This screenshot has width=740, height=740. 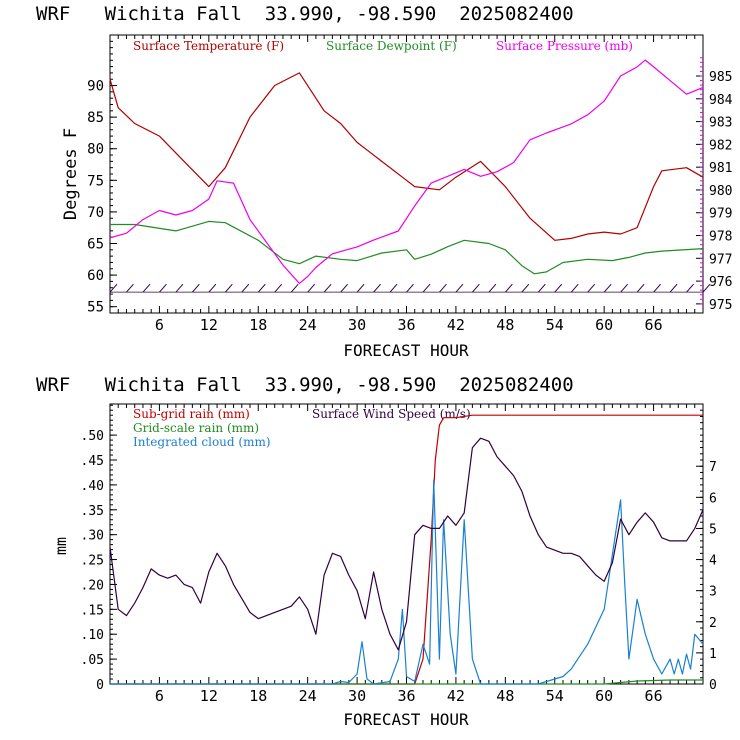 I want to click on right-tick-label: 4, so click(x=713, y=561).